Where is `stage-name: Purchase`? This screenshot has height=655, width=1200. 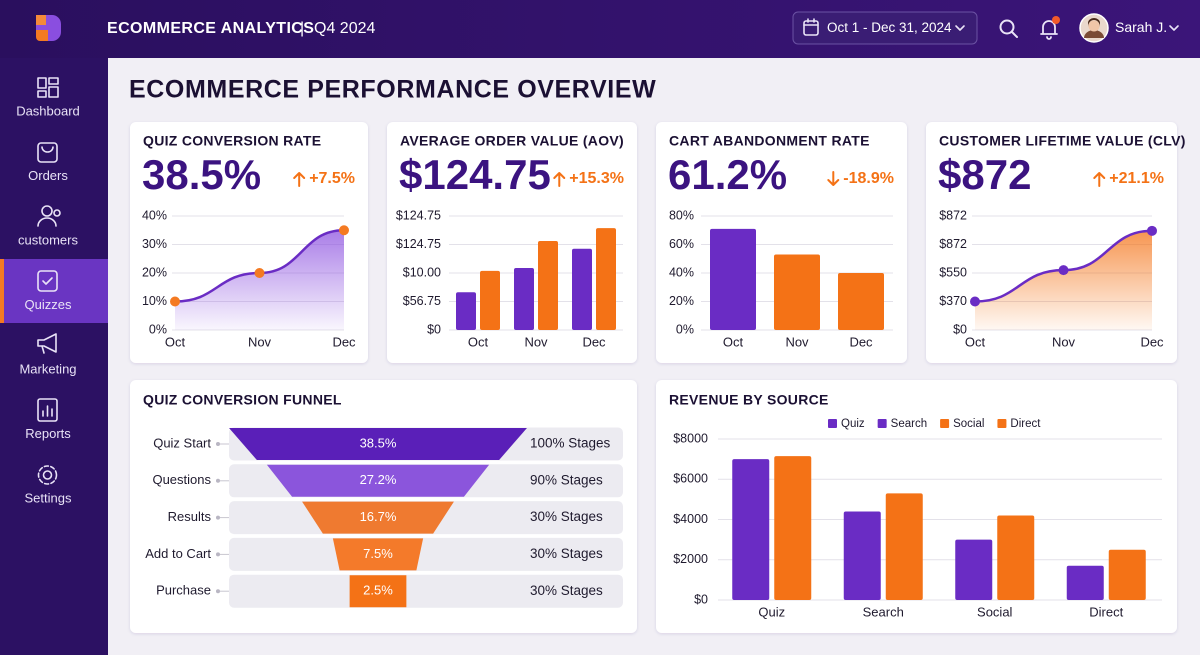
stage-name: Purchase is located at coordinates (183, 590).